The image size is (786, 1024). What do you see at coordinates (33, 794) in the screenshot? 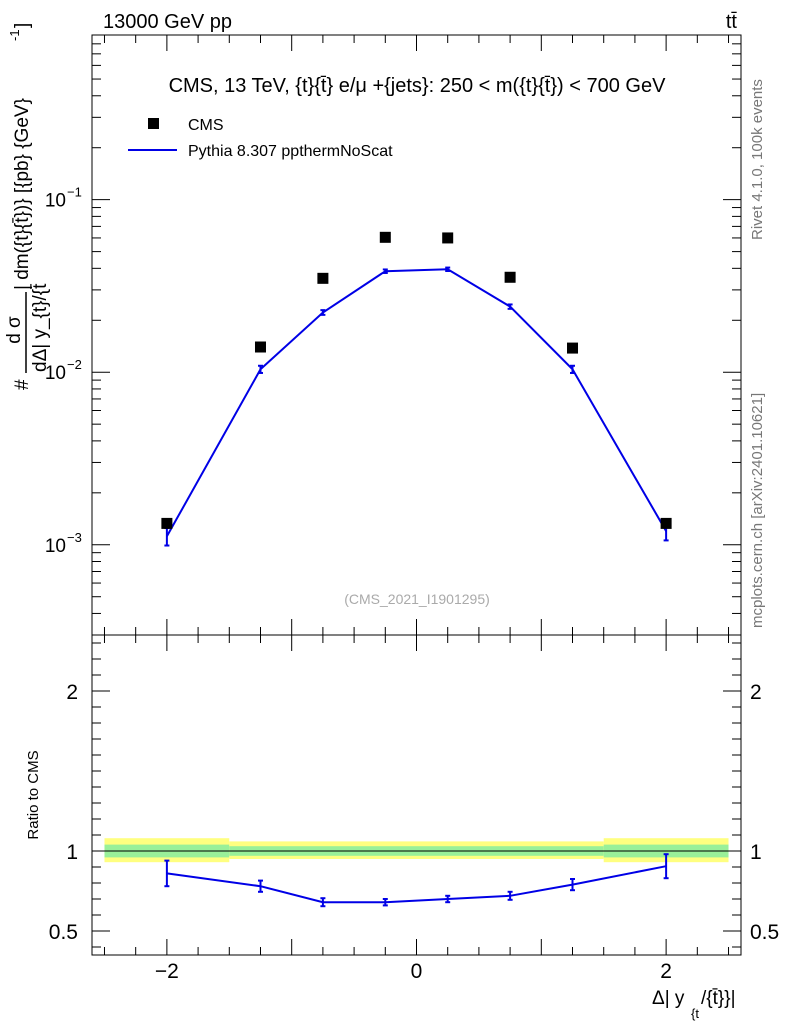
I see `ratio-y-axis-label: Ratio to CMS` at bounding box center [33, 794].